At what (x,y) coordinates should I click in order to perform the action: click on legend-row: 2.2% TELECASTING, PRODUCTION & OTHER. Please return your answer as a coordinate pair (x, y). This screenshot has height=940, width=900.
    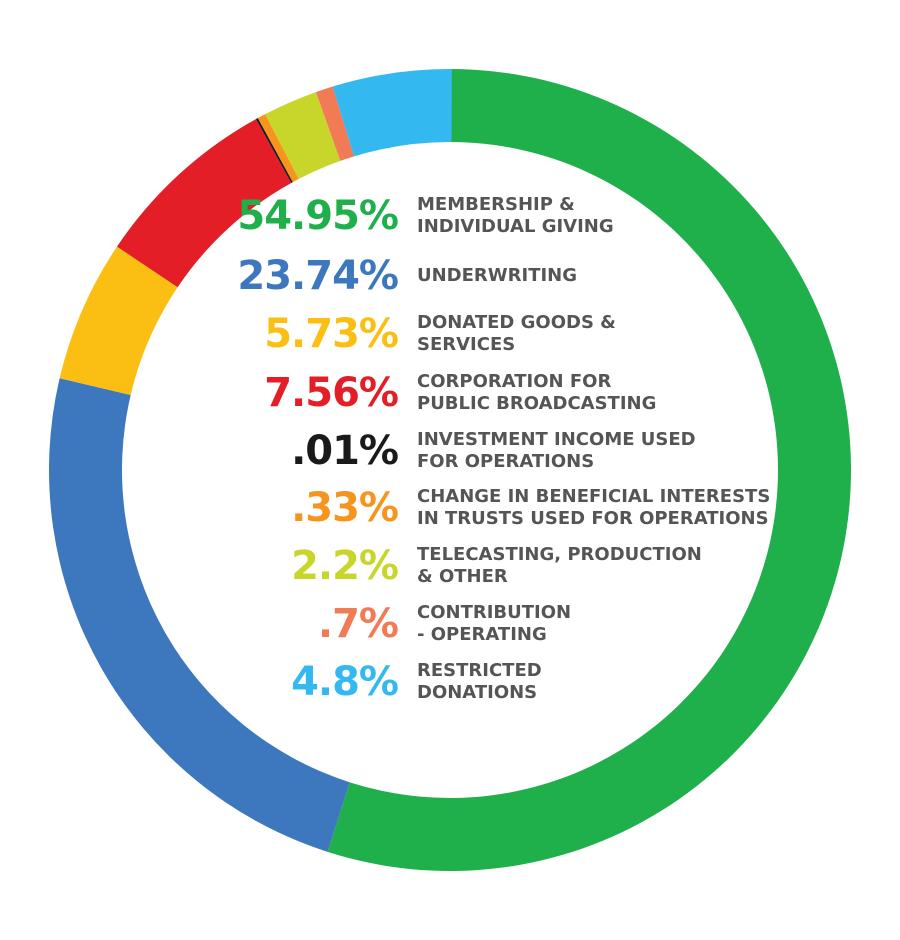
    Looking at the image, I should click on (500, 566).